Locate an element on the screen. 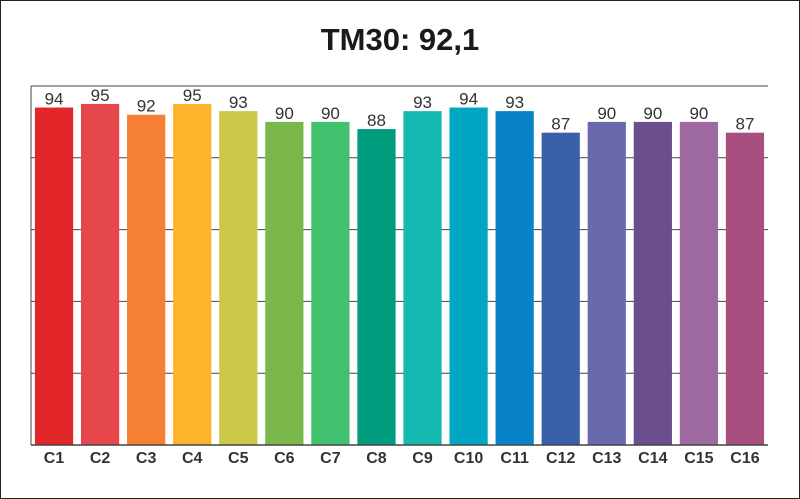 This screenshot has width=800, height=499. x-tick-label: C12 is located at coordinates (560, 458).